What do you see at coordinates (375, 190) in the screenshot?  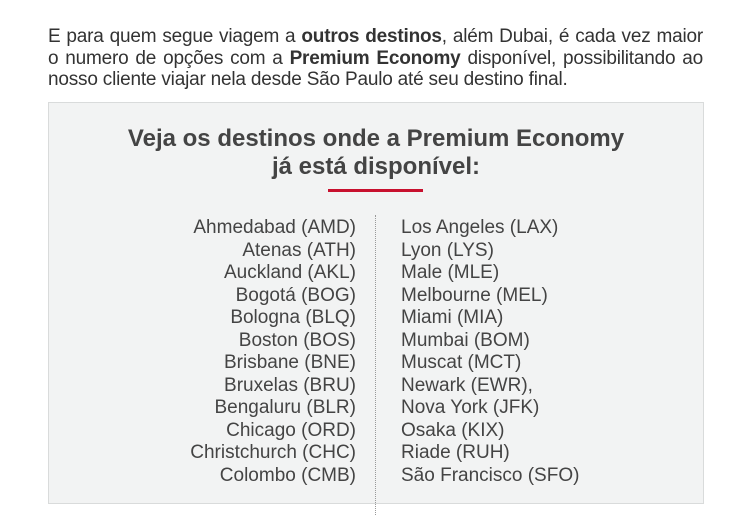 I see `accent-rule` at bounding box center [375, 190].